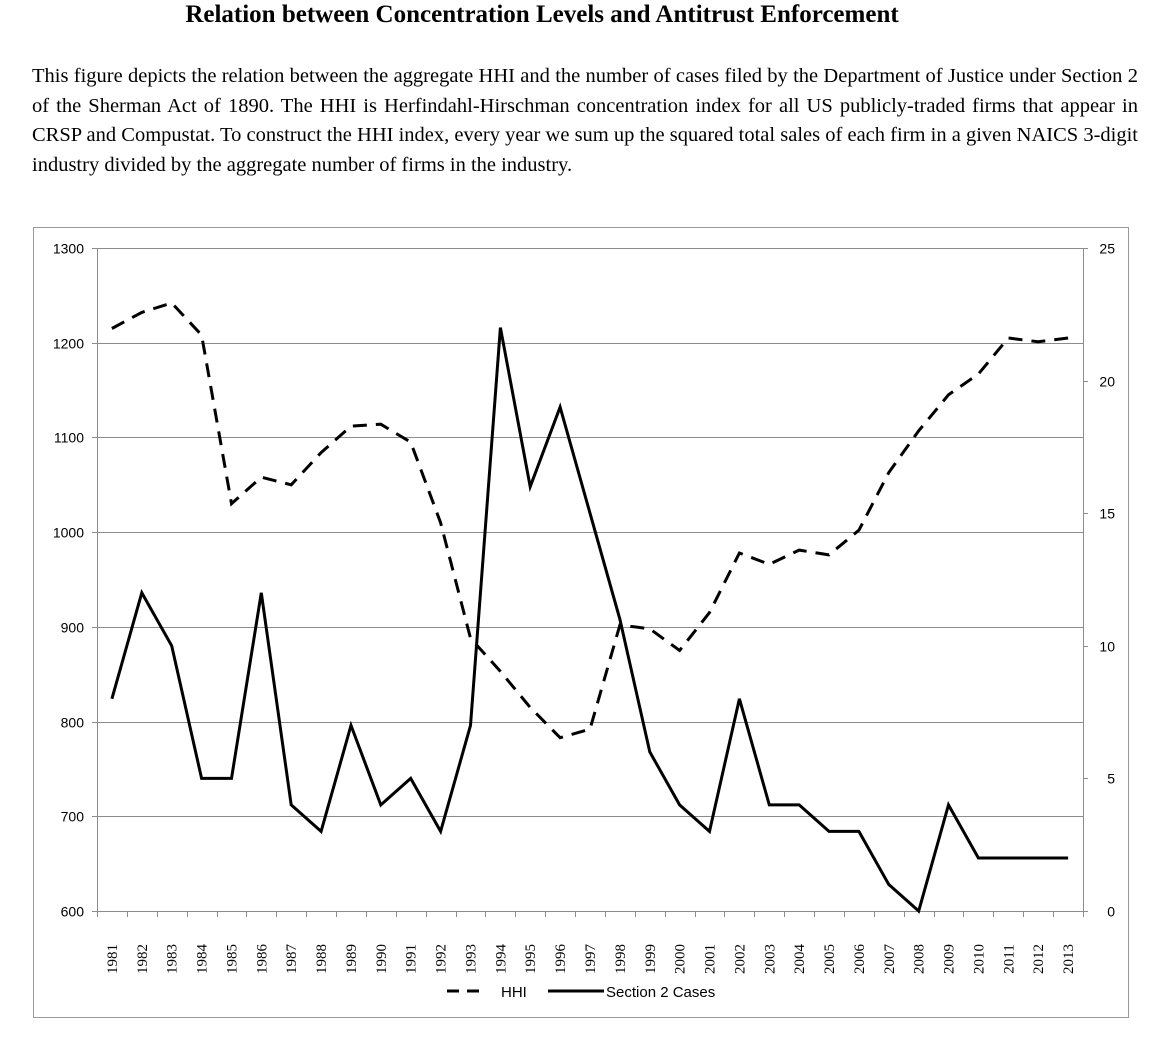 This screenshot has width=1168, height=1038. I want to click on x-tick-label: 2001, so click(711, 959).